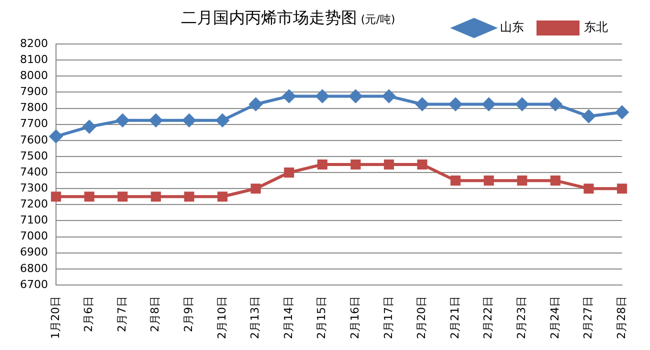 The height and width of the screenshot is (350, 650). Describe the element at coordinates (355, 318) in the screenshot. I see `x-tick-label: 2月16日` at that location.